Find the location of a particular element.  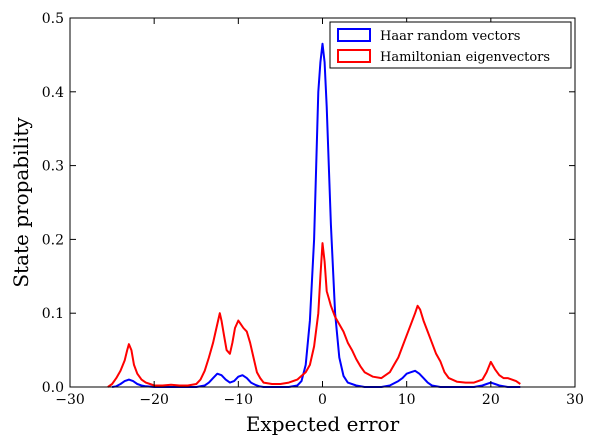

y-tick-label: 0.5 is located at coordinates (53, 19).